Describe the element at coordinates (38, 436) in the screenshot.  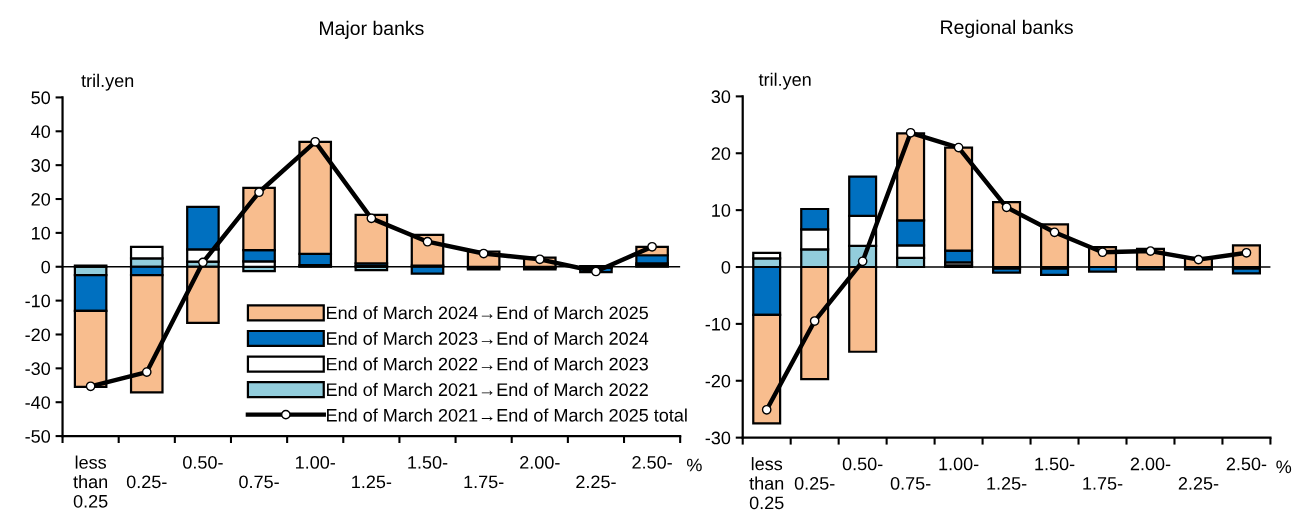
I see `y-tick-label: -50` at that location.